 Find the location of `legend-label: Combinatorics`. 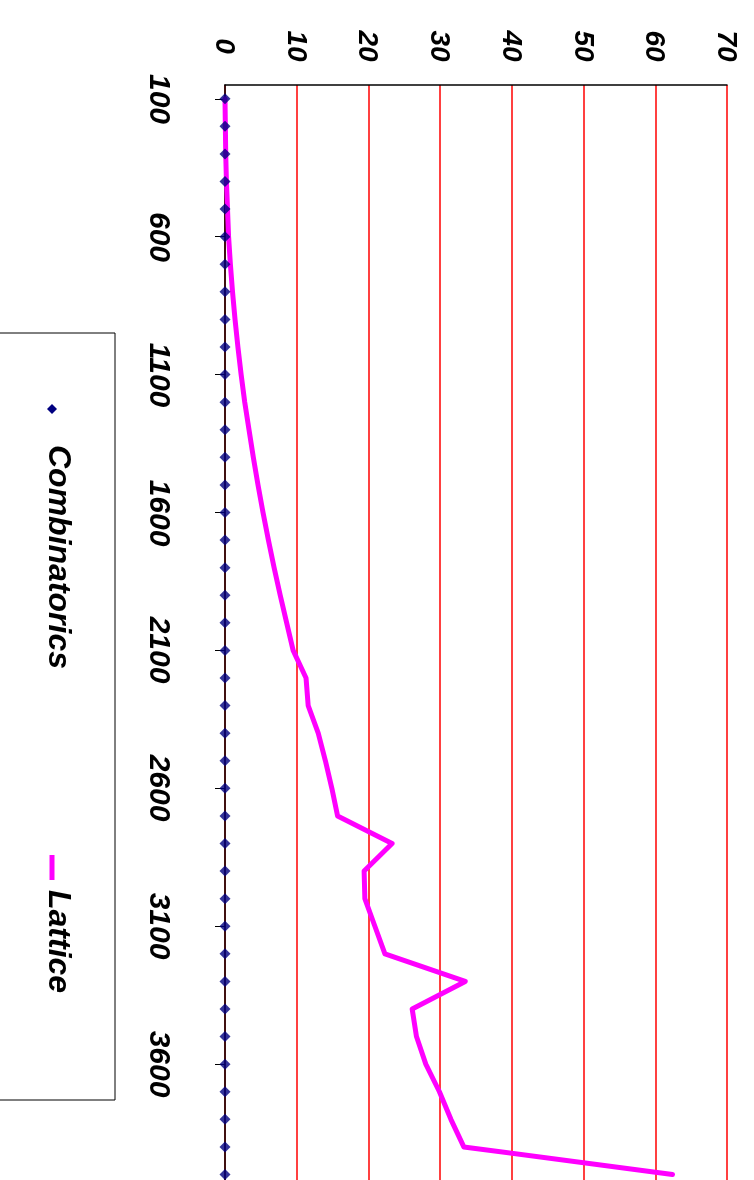

legend-label: Combinatorics is located at coordinates (60, 557).